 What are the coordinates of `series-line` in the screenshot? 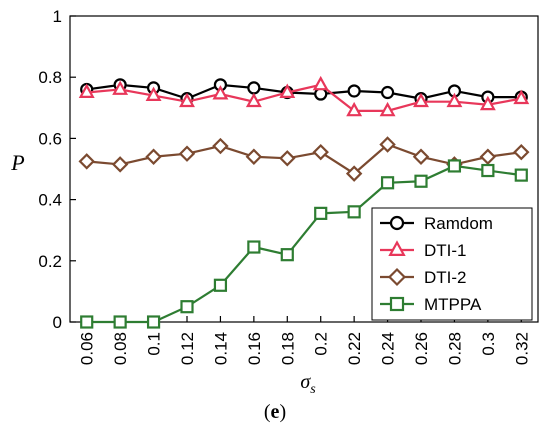 It's located at (304, 97).